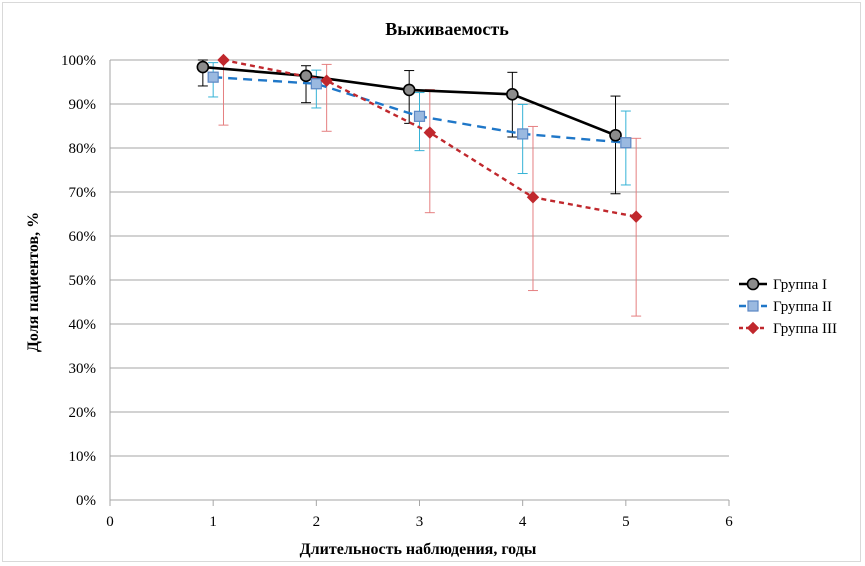  Describe the element at coordinates (626, 522) in the screenshot. I see `x-tick-label: 5` at that location.